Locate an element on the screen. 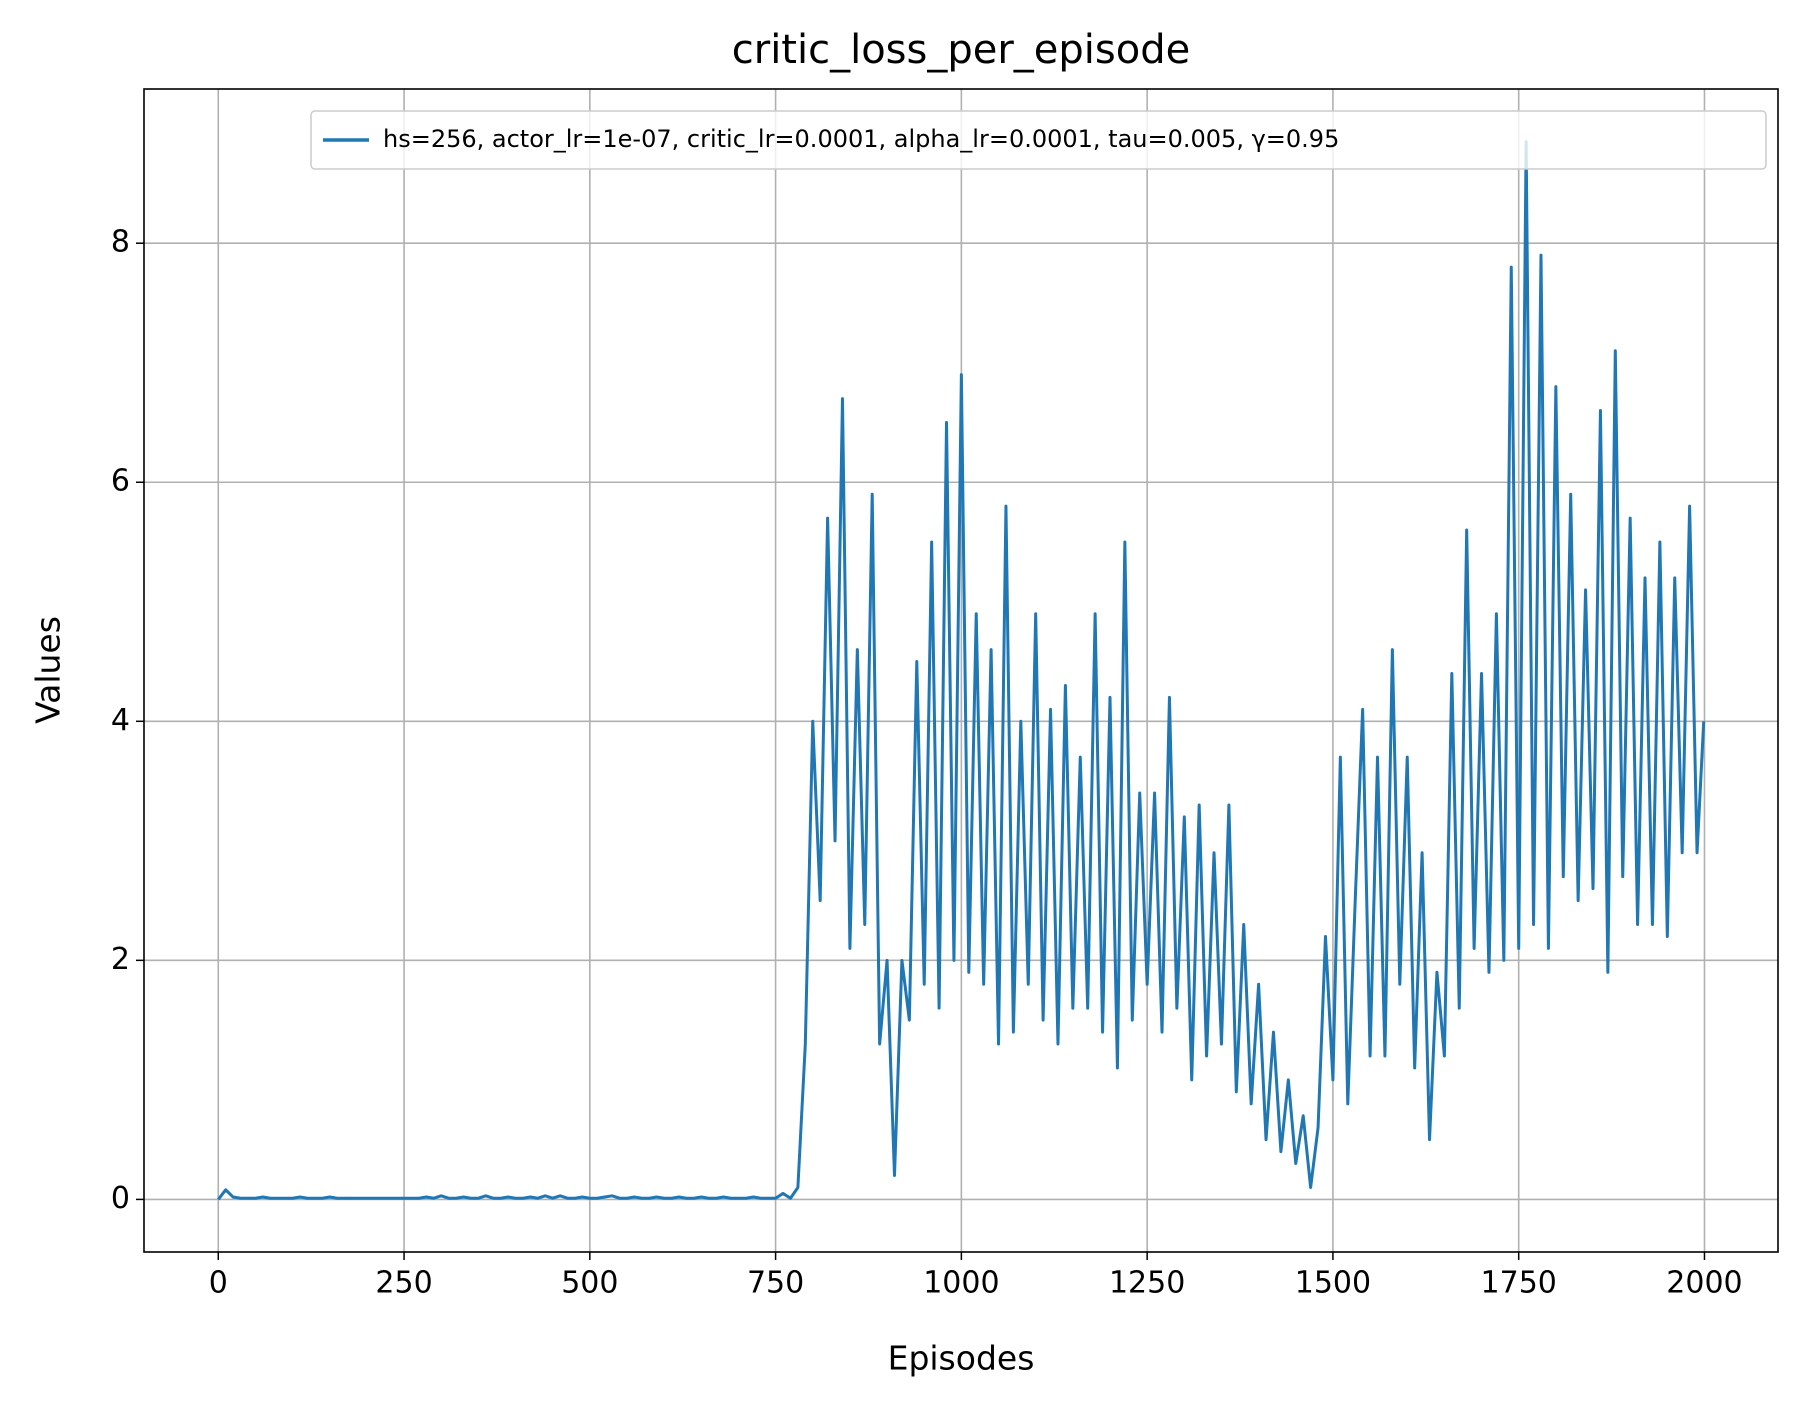 The height and width of the screenshot is (1411, 1801). x-axis-label: Episodes is located at coordinates (961, 1358).